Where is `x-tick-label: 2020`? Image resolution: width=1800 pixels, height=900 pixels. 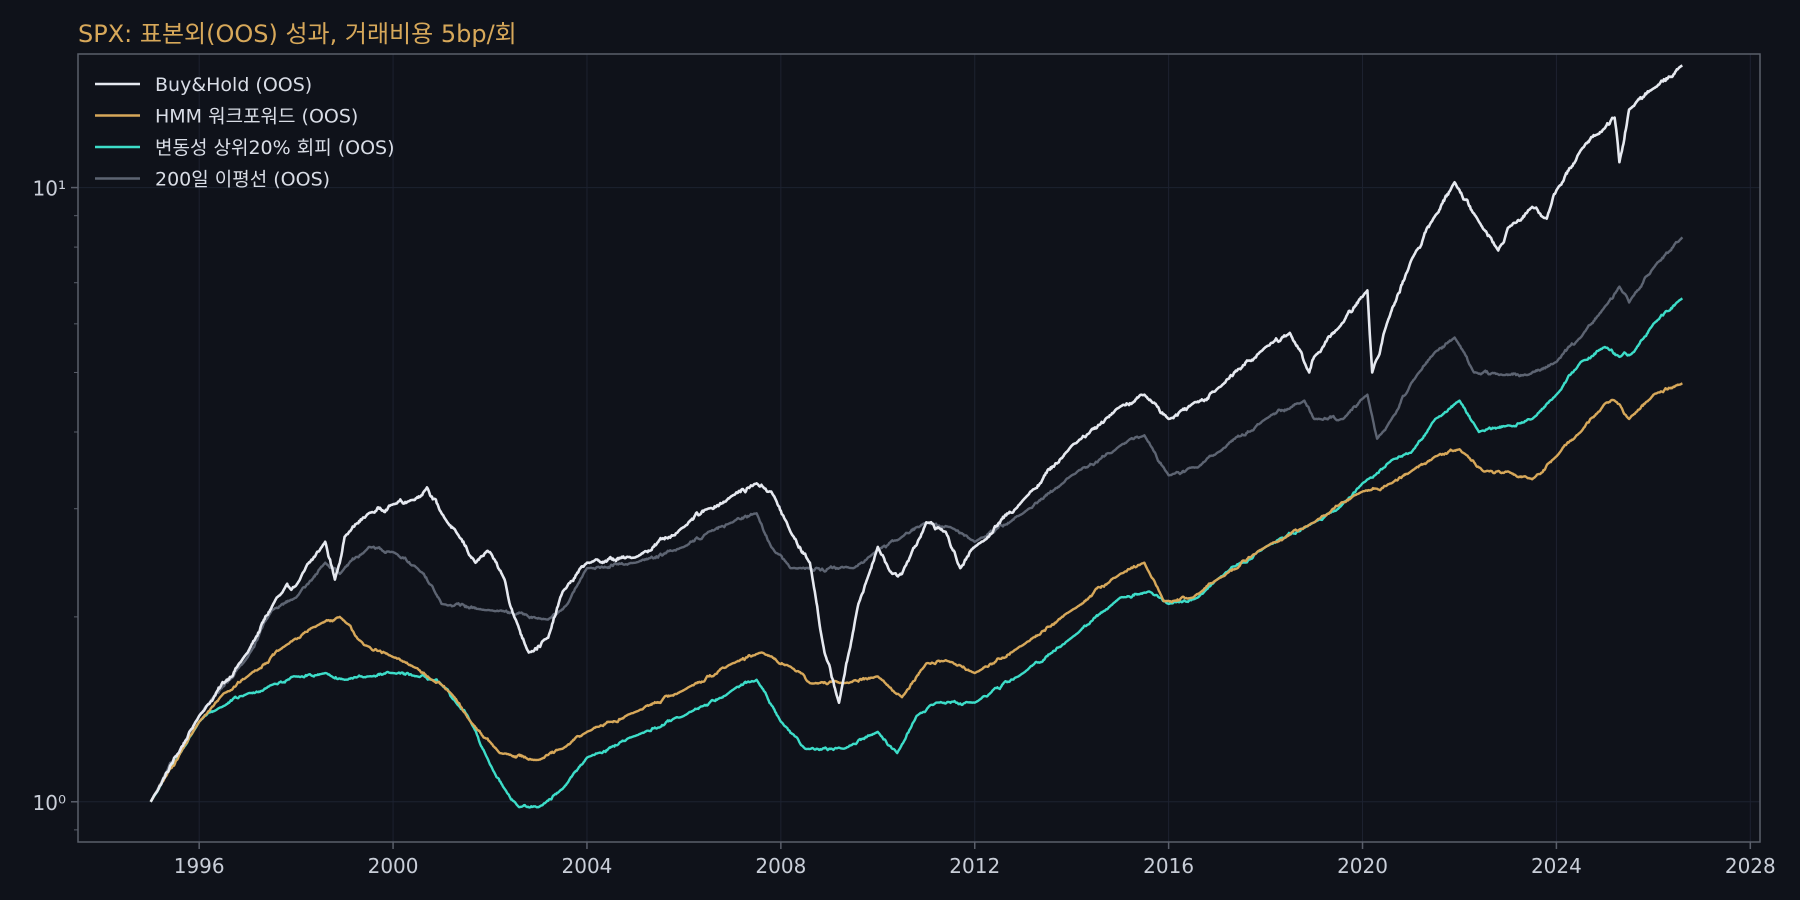
x-tick-label: 2020 is located at coordinates (1362, 866).